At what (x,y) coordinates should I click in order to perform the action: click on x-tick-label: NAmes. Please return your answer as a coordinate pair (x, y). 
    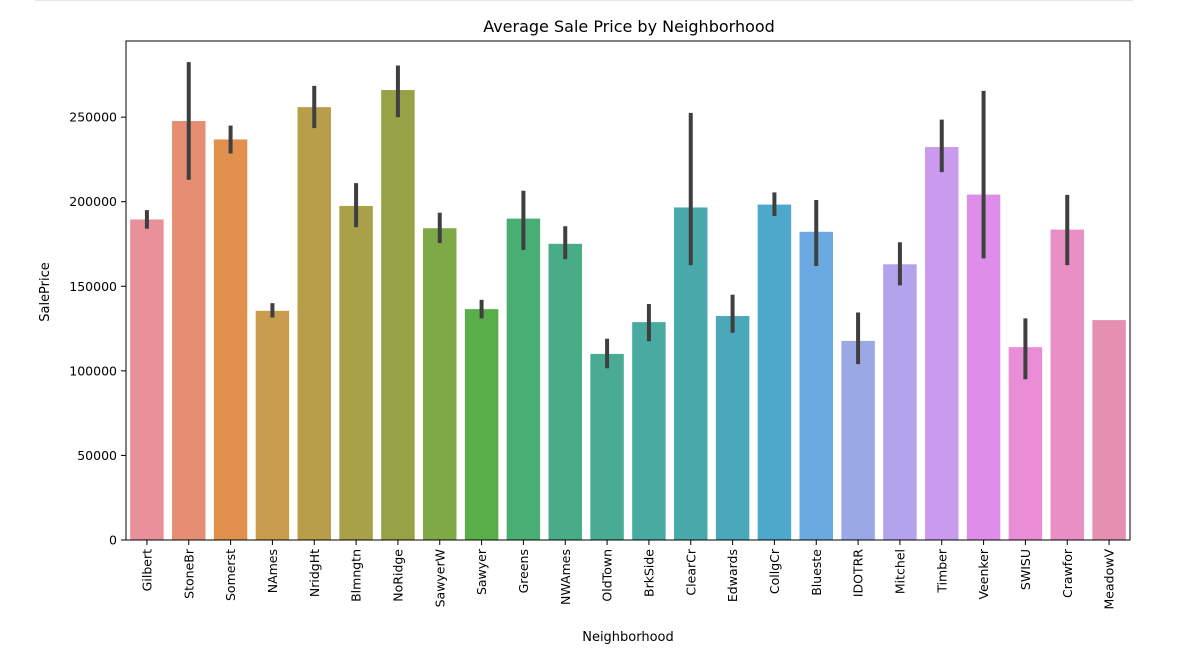
    Looking at the image, I should click on (272, 571).